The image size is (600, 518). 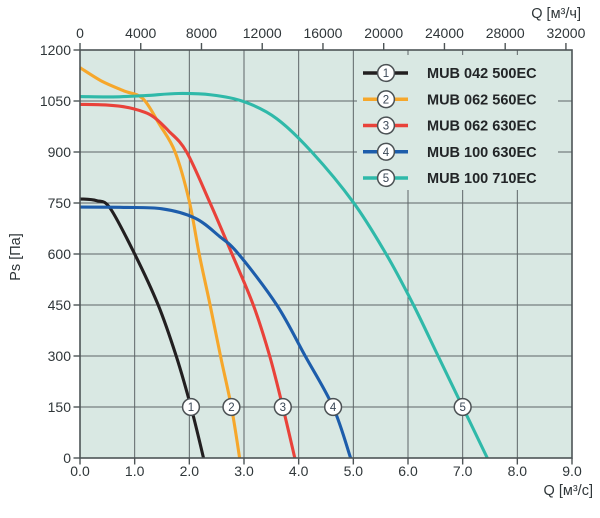 I want to click on legend-number: 4, so click(x=386, y=153).